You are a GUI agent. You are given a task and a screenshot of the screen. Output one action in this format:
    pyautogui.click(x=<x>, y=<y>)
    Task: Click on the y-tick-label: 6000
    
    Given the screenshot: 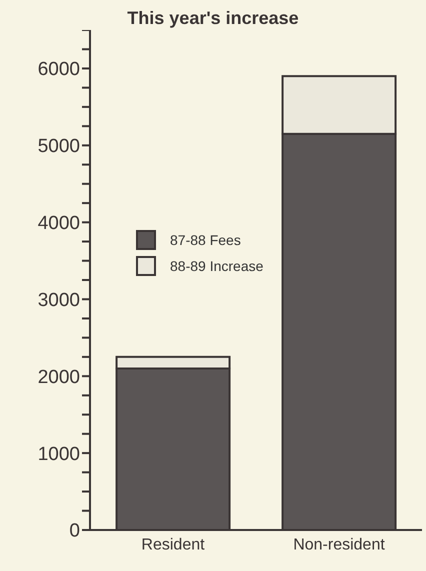 What is the action you would take?
    pyautogui.click(x=59, y=69)
    